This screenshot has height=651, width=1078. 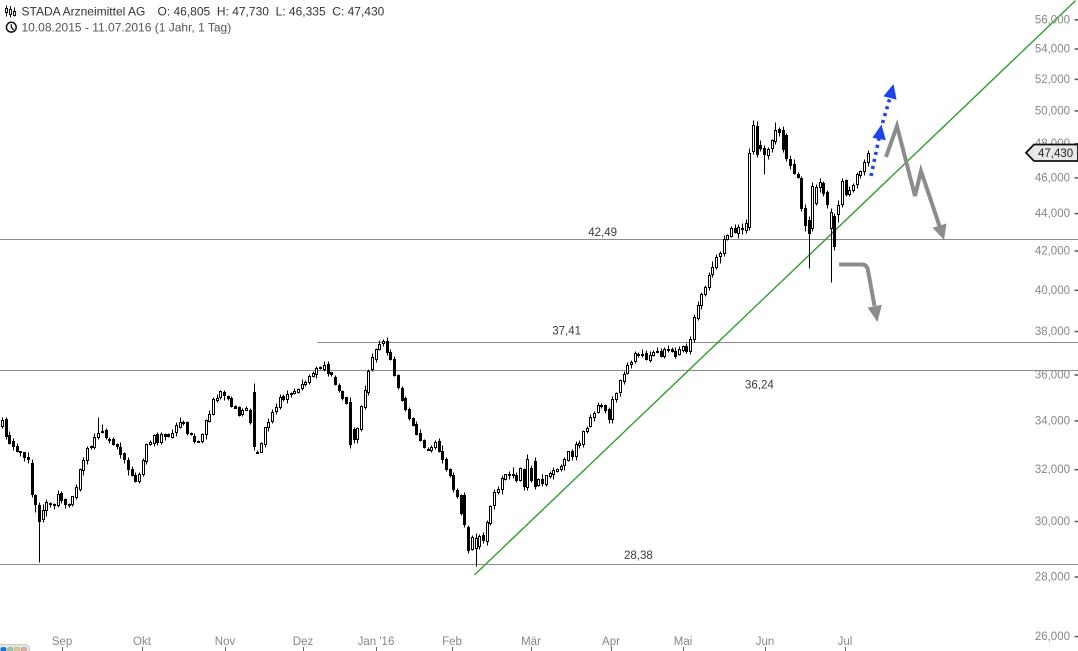 What do you see at coordinates (225, 642) in the screenshot?
I see `svg-text: Nov` at bounding box center [225, 642].